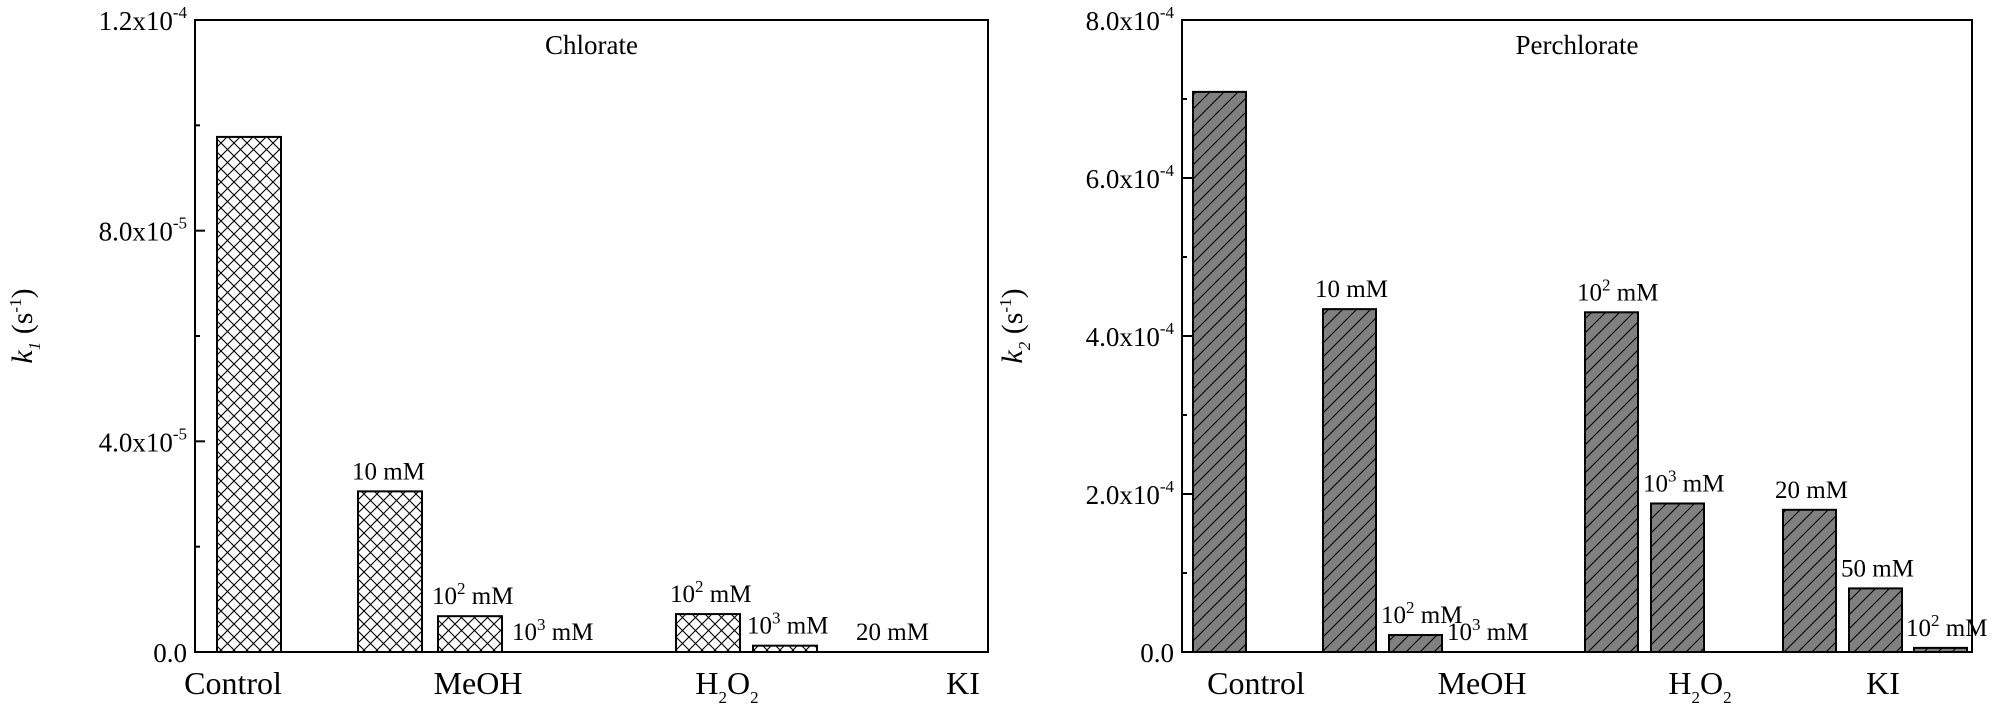  Describe the element at coordinates (710, 592) in the screenshot. I see `bar-label-0-4: 102 mM` at that location.